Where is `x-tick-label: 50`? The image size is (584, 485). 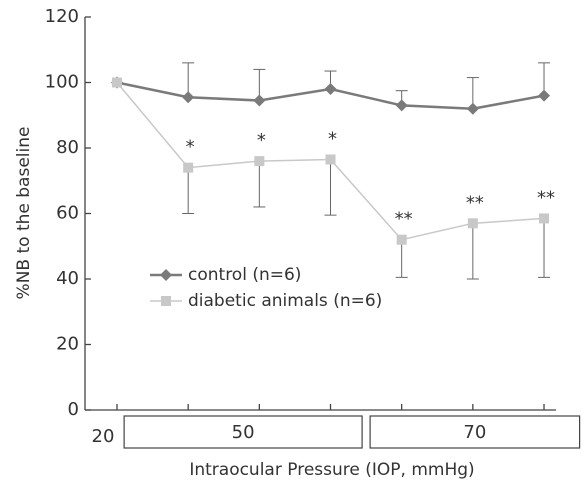
x-tick-label: 50 is located at coordinates (243, 432).